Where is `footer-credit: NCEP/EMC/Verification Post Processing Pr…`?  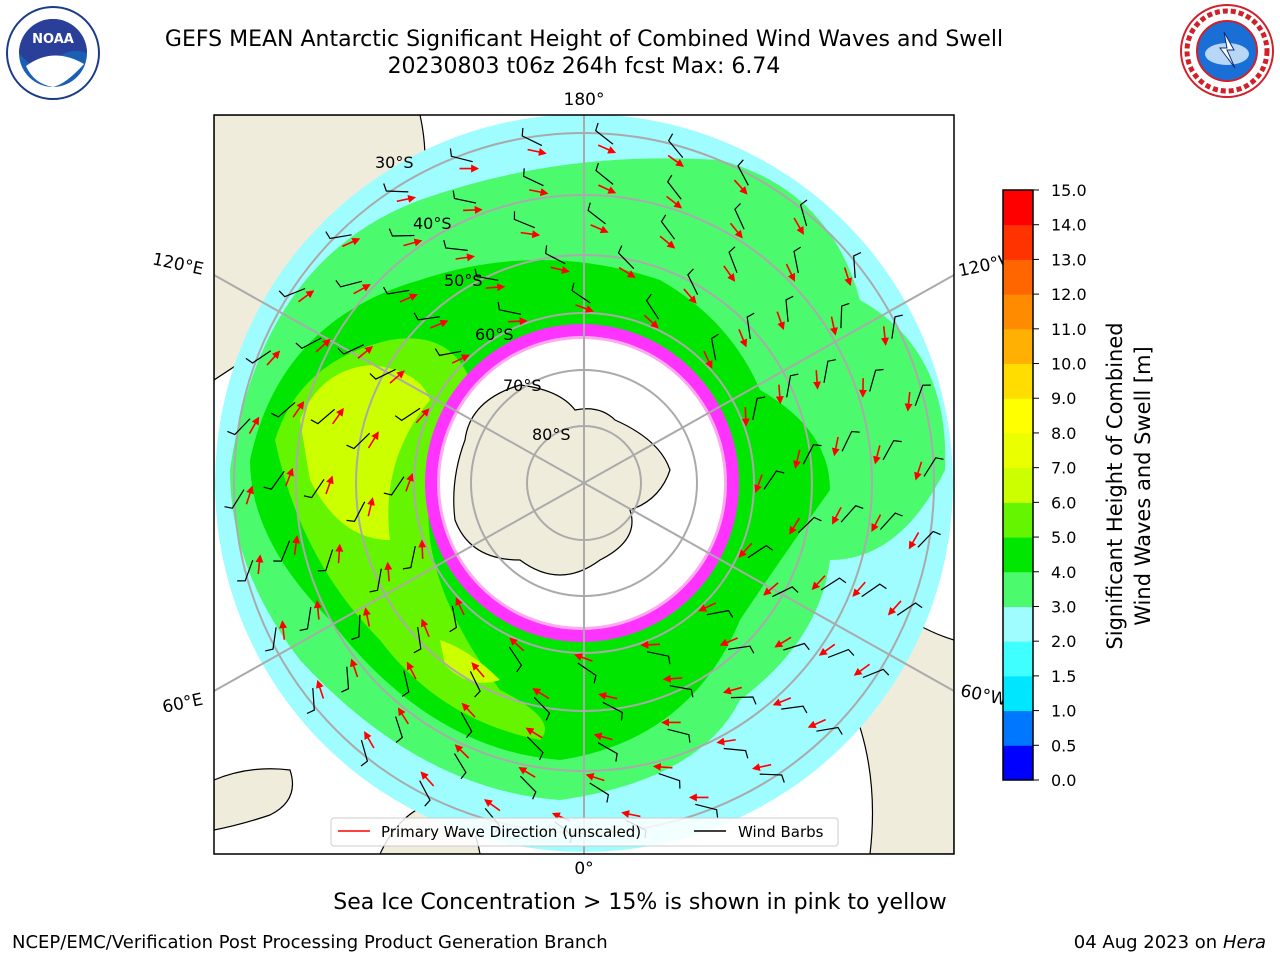 footer-credit: NCEP/EMC/Verification Post Processing Pr… is located at coordinates (310, 942).